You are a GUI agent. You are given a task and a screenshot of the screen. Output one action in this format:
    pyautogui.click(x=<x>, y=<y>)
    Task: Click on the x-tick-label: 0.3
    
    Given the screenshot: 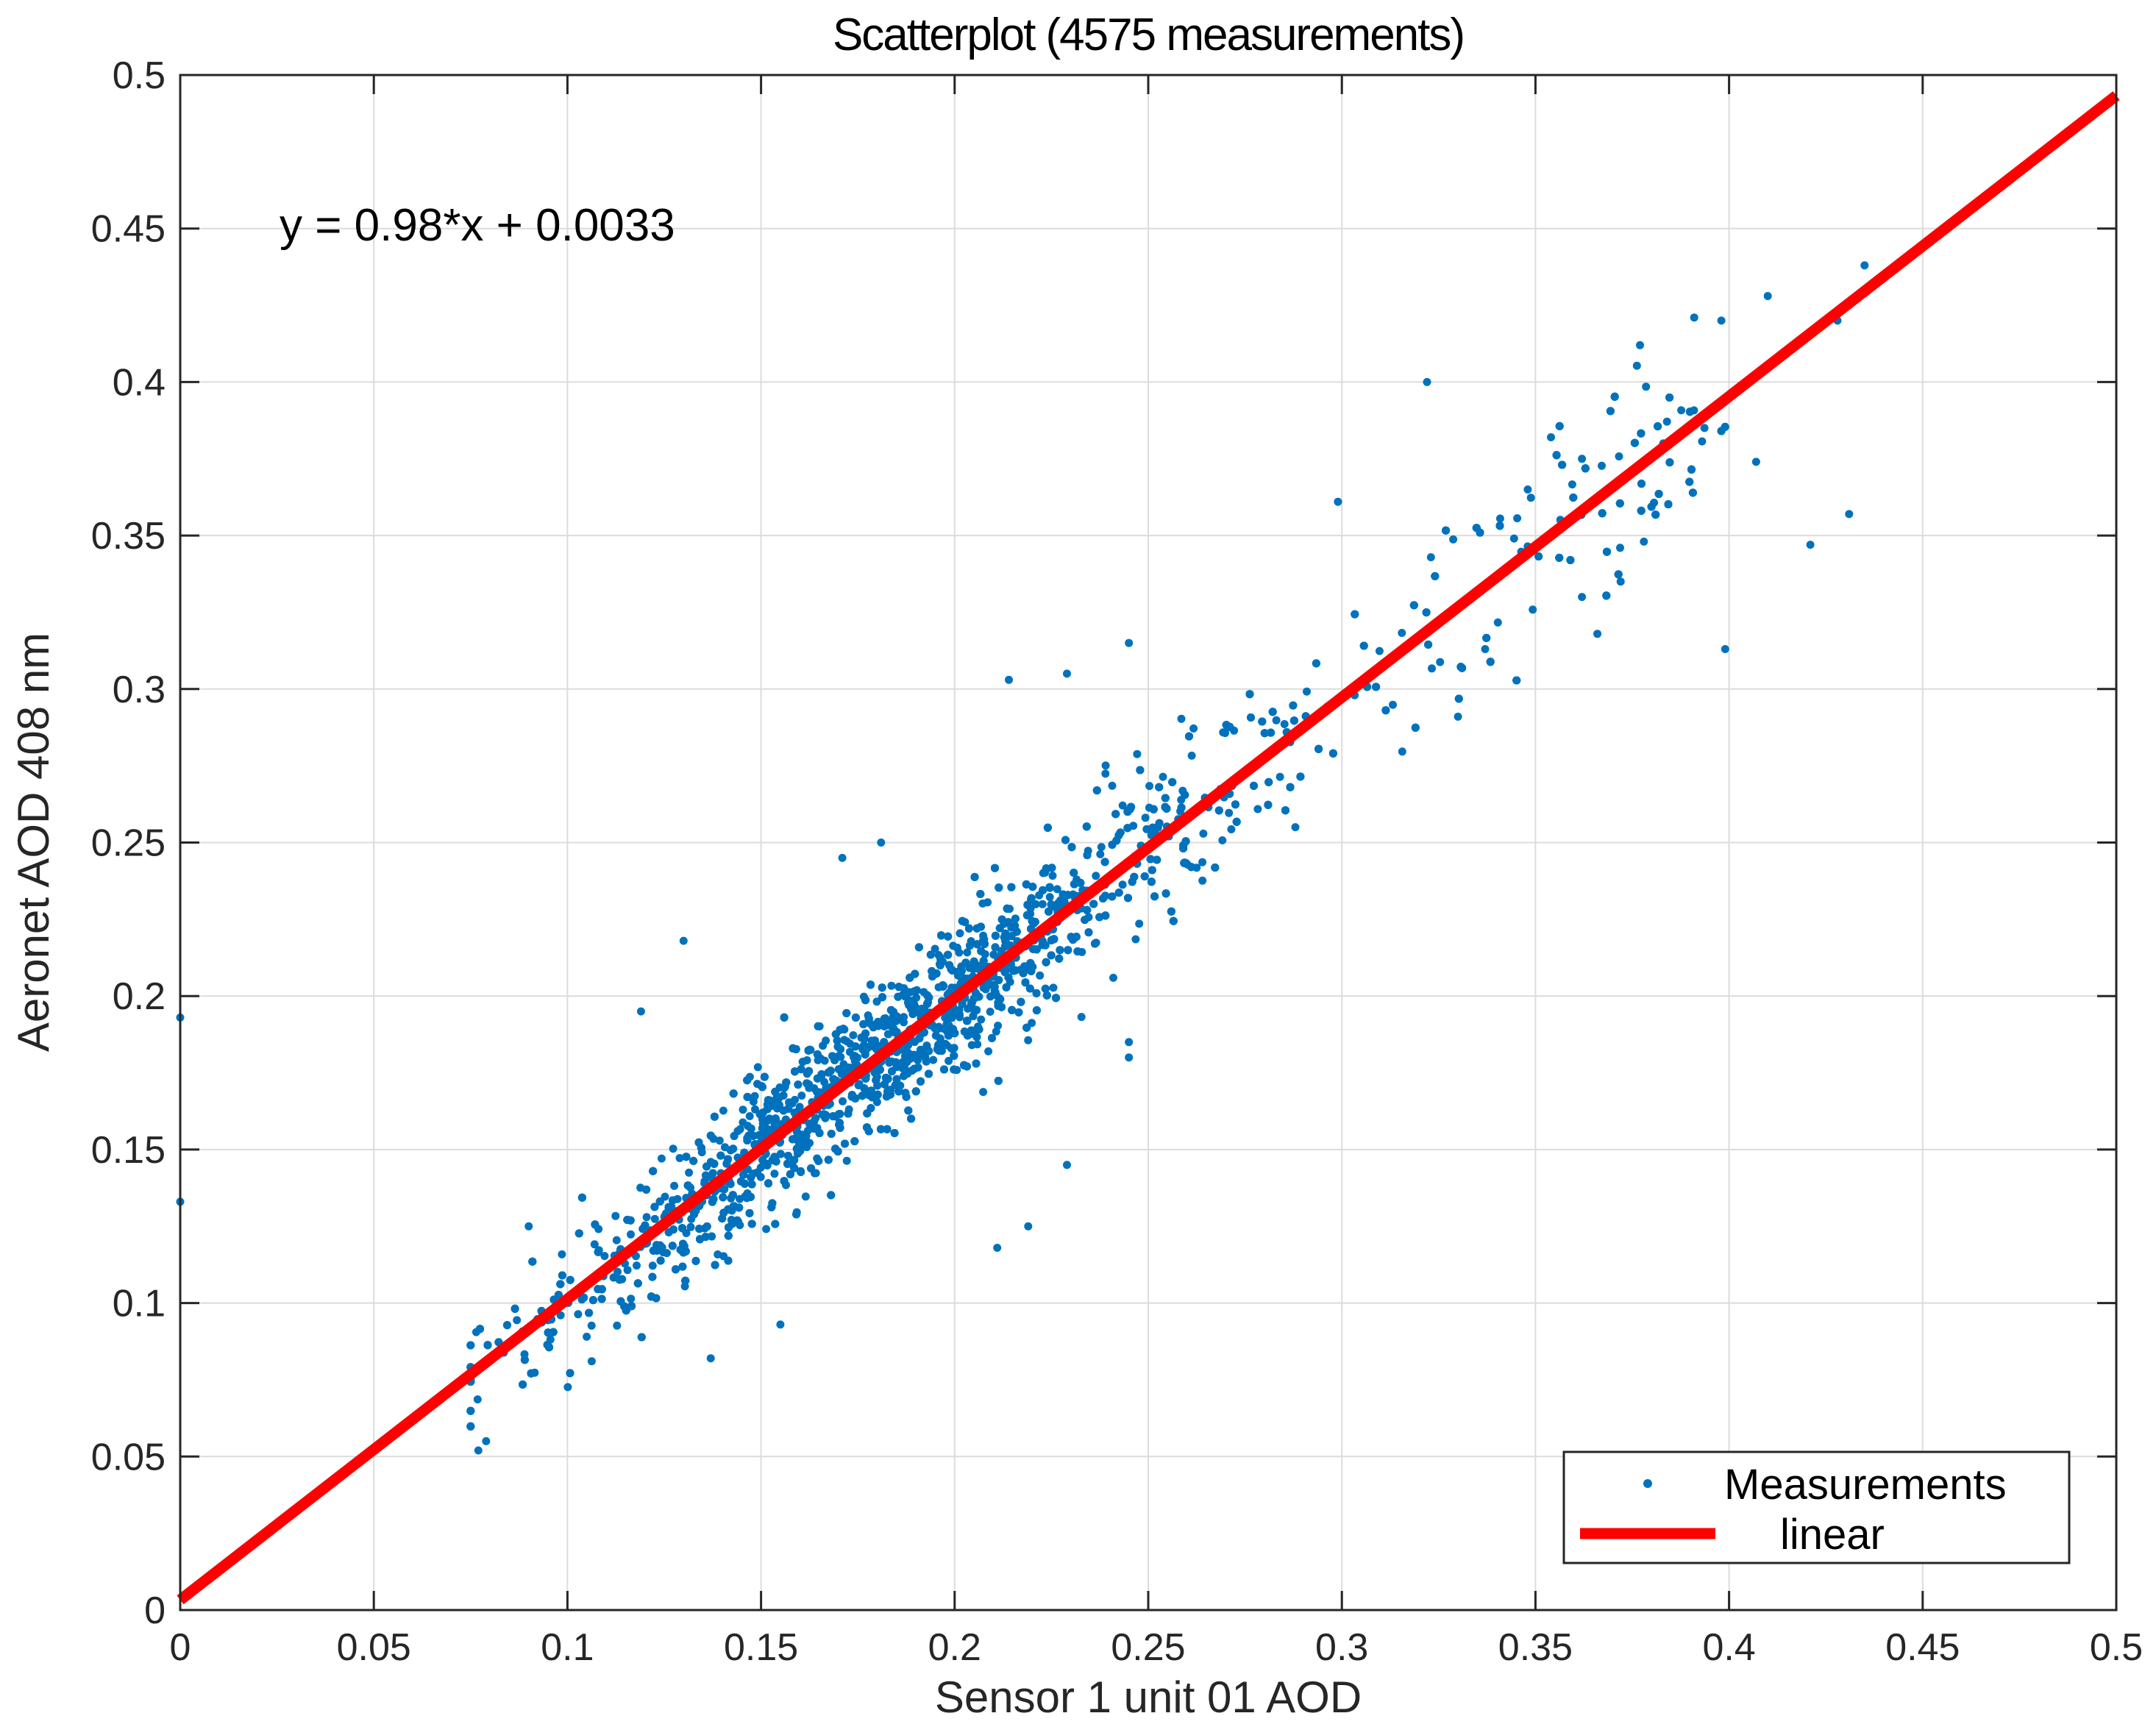 What is the action you would take?
    pyautogui.click(x=1342, y=1648)
    